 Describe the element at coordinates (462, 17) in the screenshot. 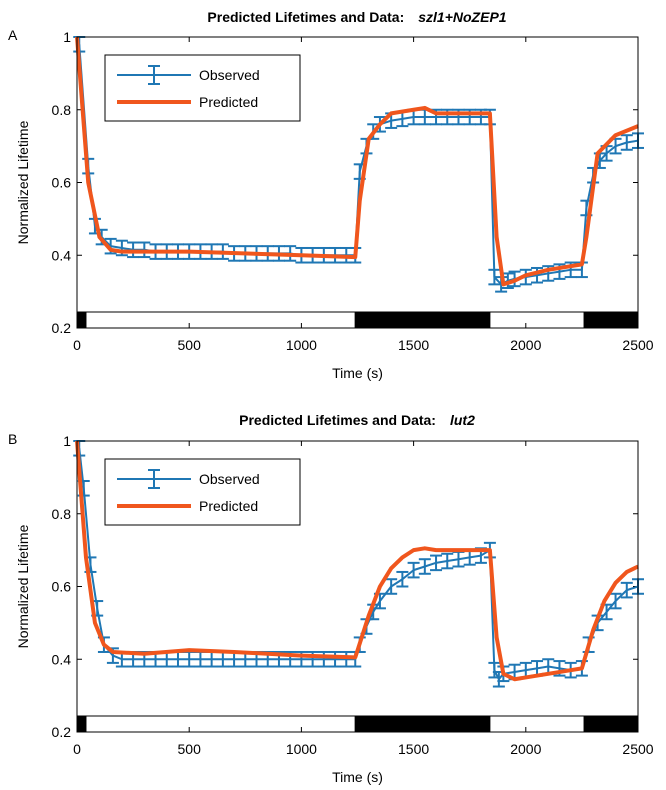

I see `title-genotype: szl1+NoZEP1` at that location.